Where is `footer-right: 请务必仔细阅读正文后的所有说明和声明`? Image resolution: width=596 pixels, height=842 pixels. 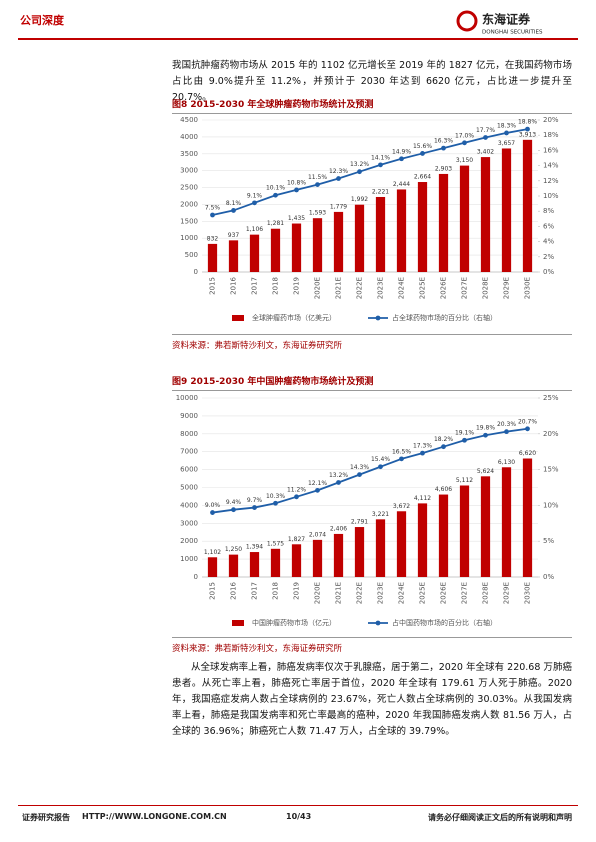 footer-right: 请务必仔细阅读正文后的所有说明和声明 is located at coordinates (500, 817).